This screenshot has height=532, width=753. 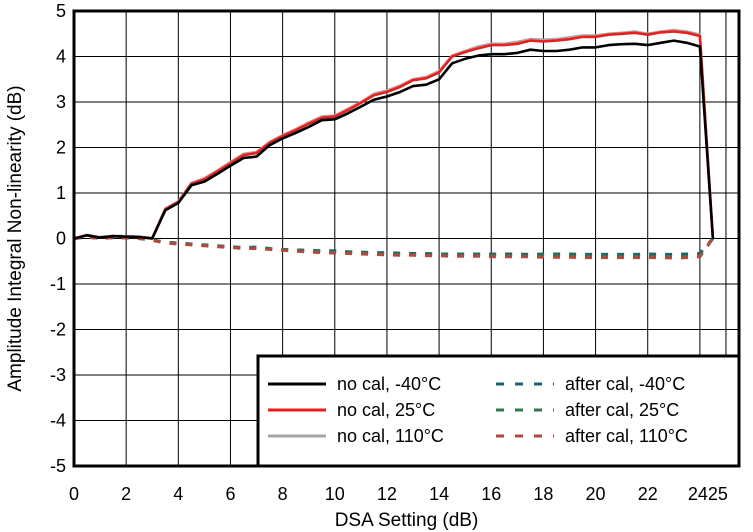 I want to click on x-tick-label-8: 16, so click(x=491, y=494).